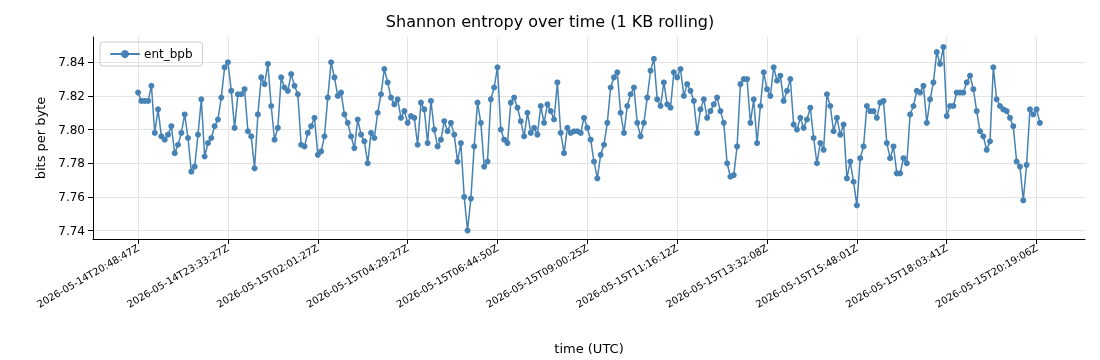 Image resolution: width=1100 pixels, height=360 pixels. Describe the element at coordinates (41, 138) in the screenshot. I see `y-axis-title: bits per byte` at that location.